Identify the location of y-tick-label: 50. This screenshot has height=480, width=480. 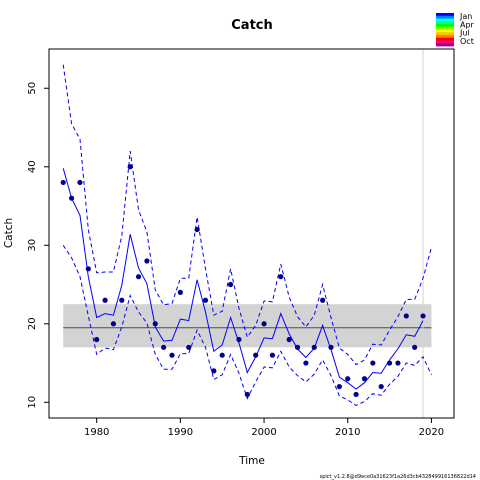
(32, 88).